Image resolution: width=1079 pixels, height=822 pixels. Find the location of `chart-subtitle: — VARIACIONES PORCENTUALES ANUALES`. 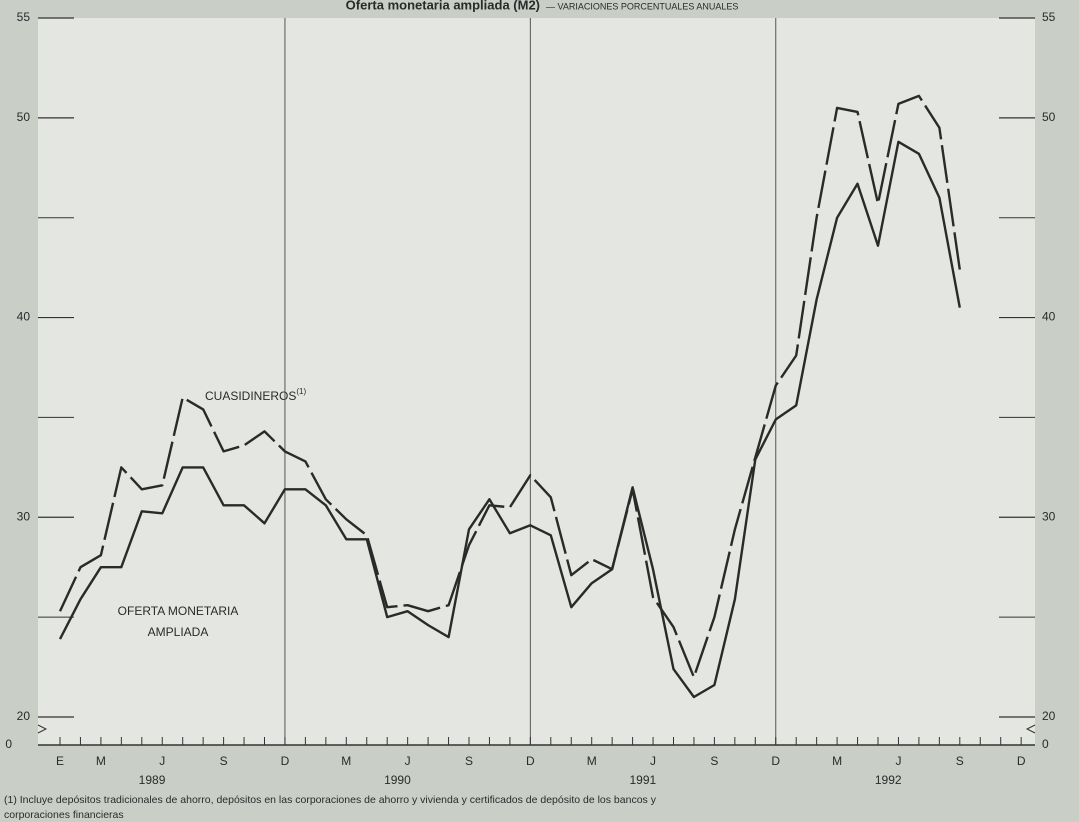

chart-subtitle: — VARIACIONES PORCENTUALES ANUALES is located at coordinates (642, 6).